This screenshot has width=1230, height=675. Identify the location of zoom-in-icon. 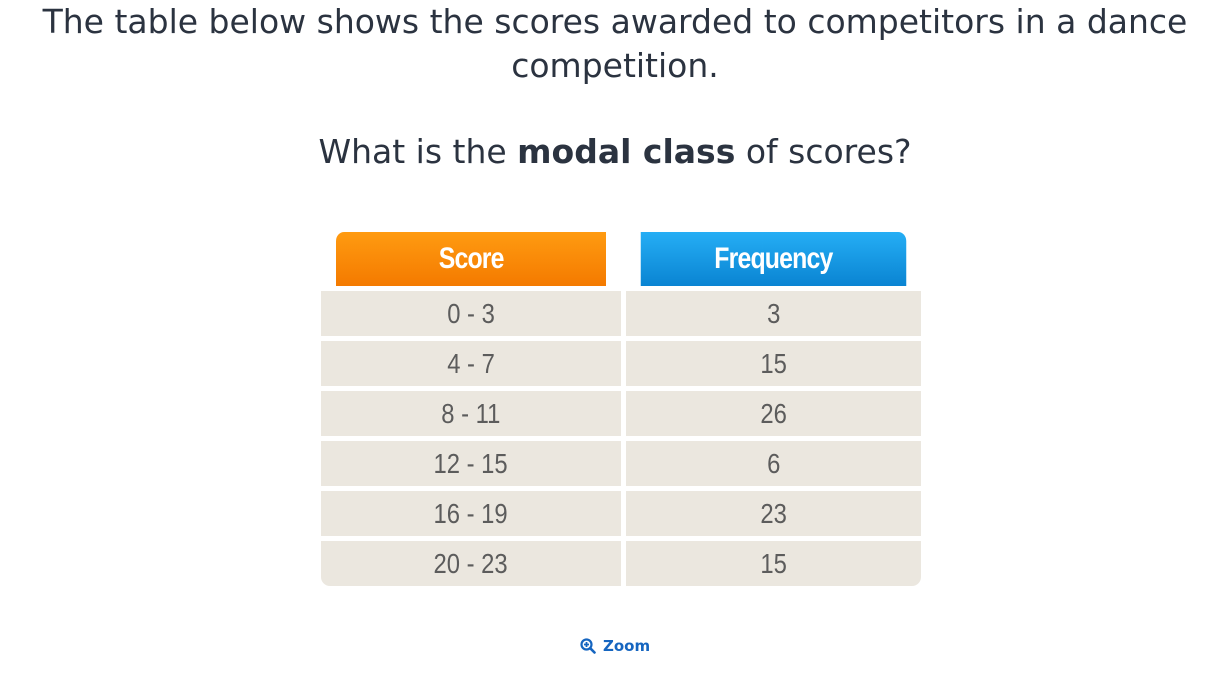
(588, 646).